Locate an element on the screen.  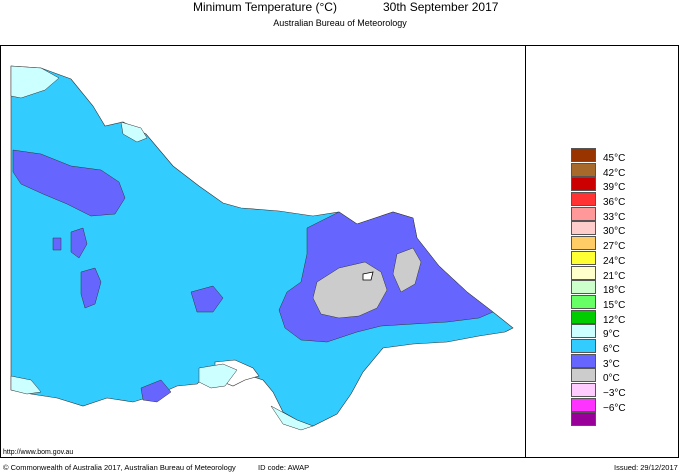
legend-label: 18°C is located at coordinates (614, 291).